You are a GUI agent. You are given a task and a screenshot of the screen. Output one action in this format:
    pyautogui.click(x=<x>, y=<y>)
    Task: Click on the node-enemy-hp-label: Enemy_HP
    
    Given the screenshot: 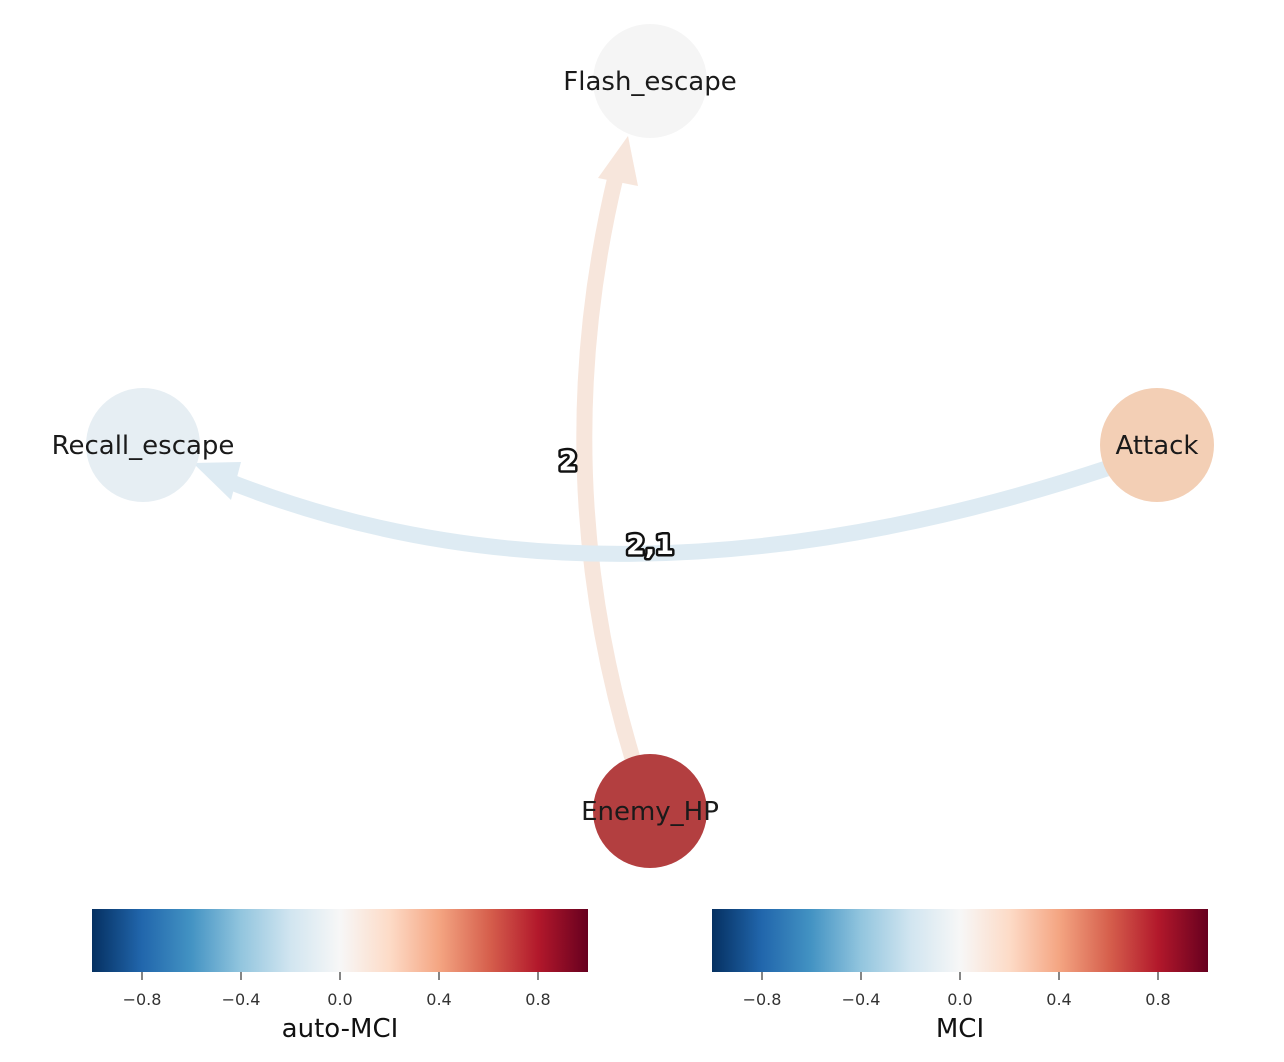 What is the action you would take?
    pyautogui.click(x=650, y=812)
    